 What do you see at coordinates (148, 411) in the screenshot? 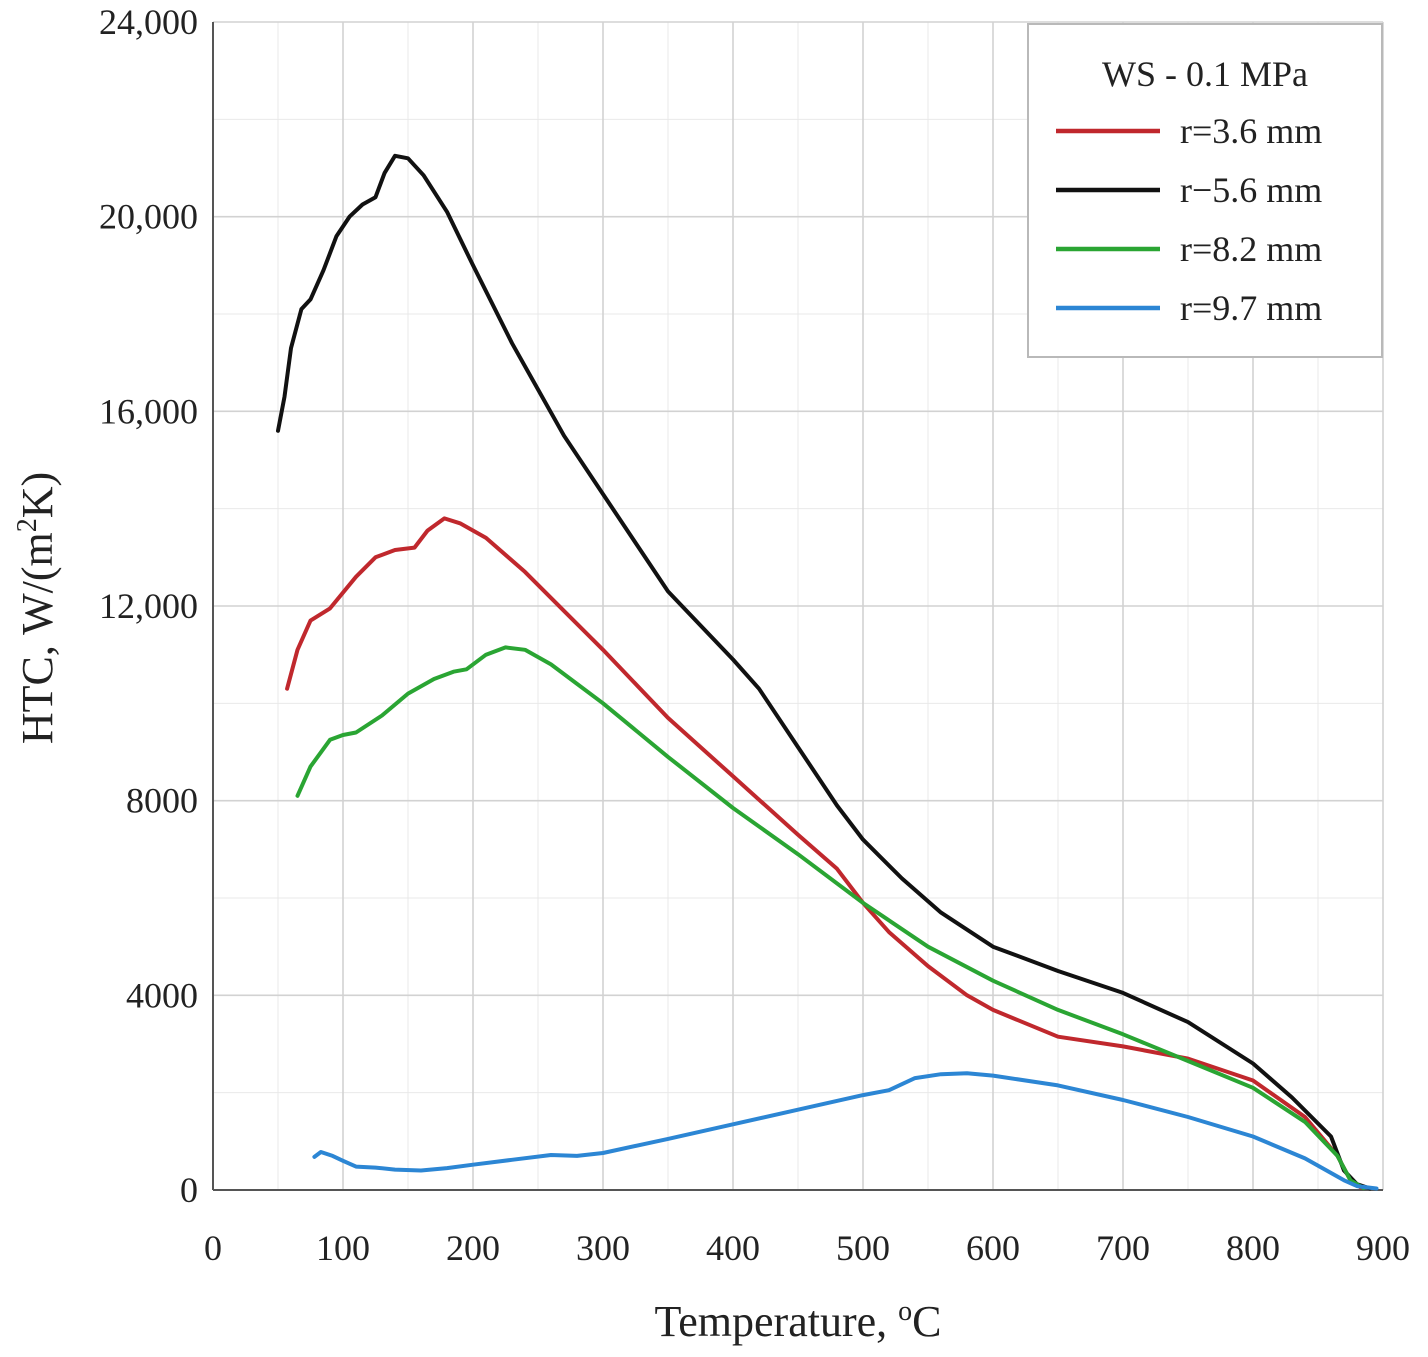
I see `y-tick-label: 16,000` at bounding box center [148, 411].